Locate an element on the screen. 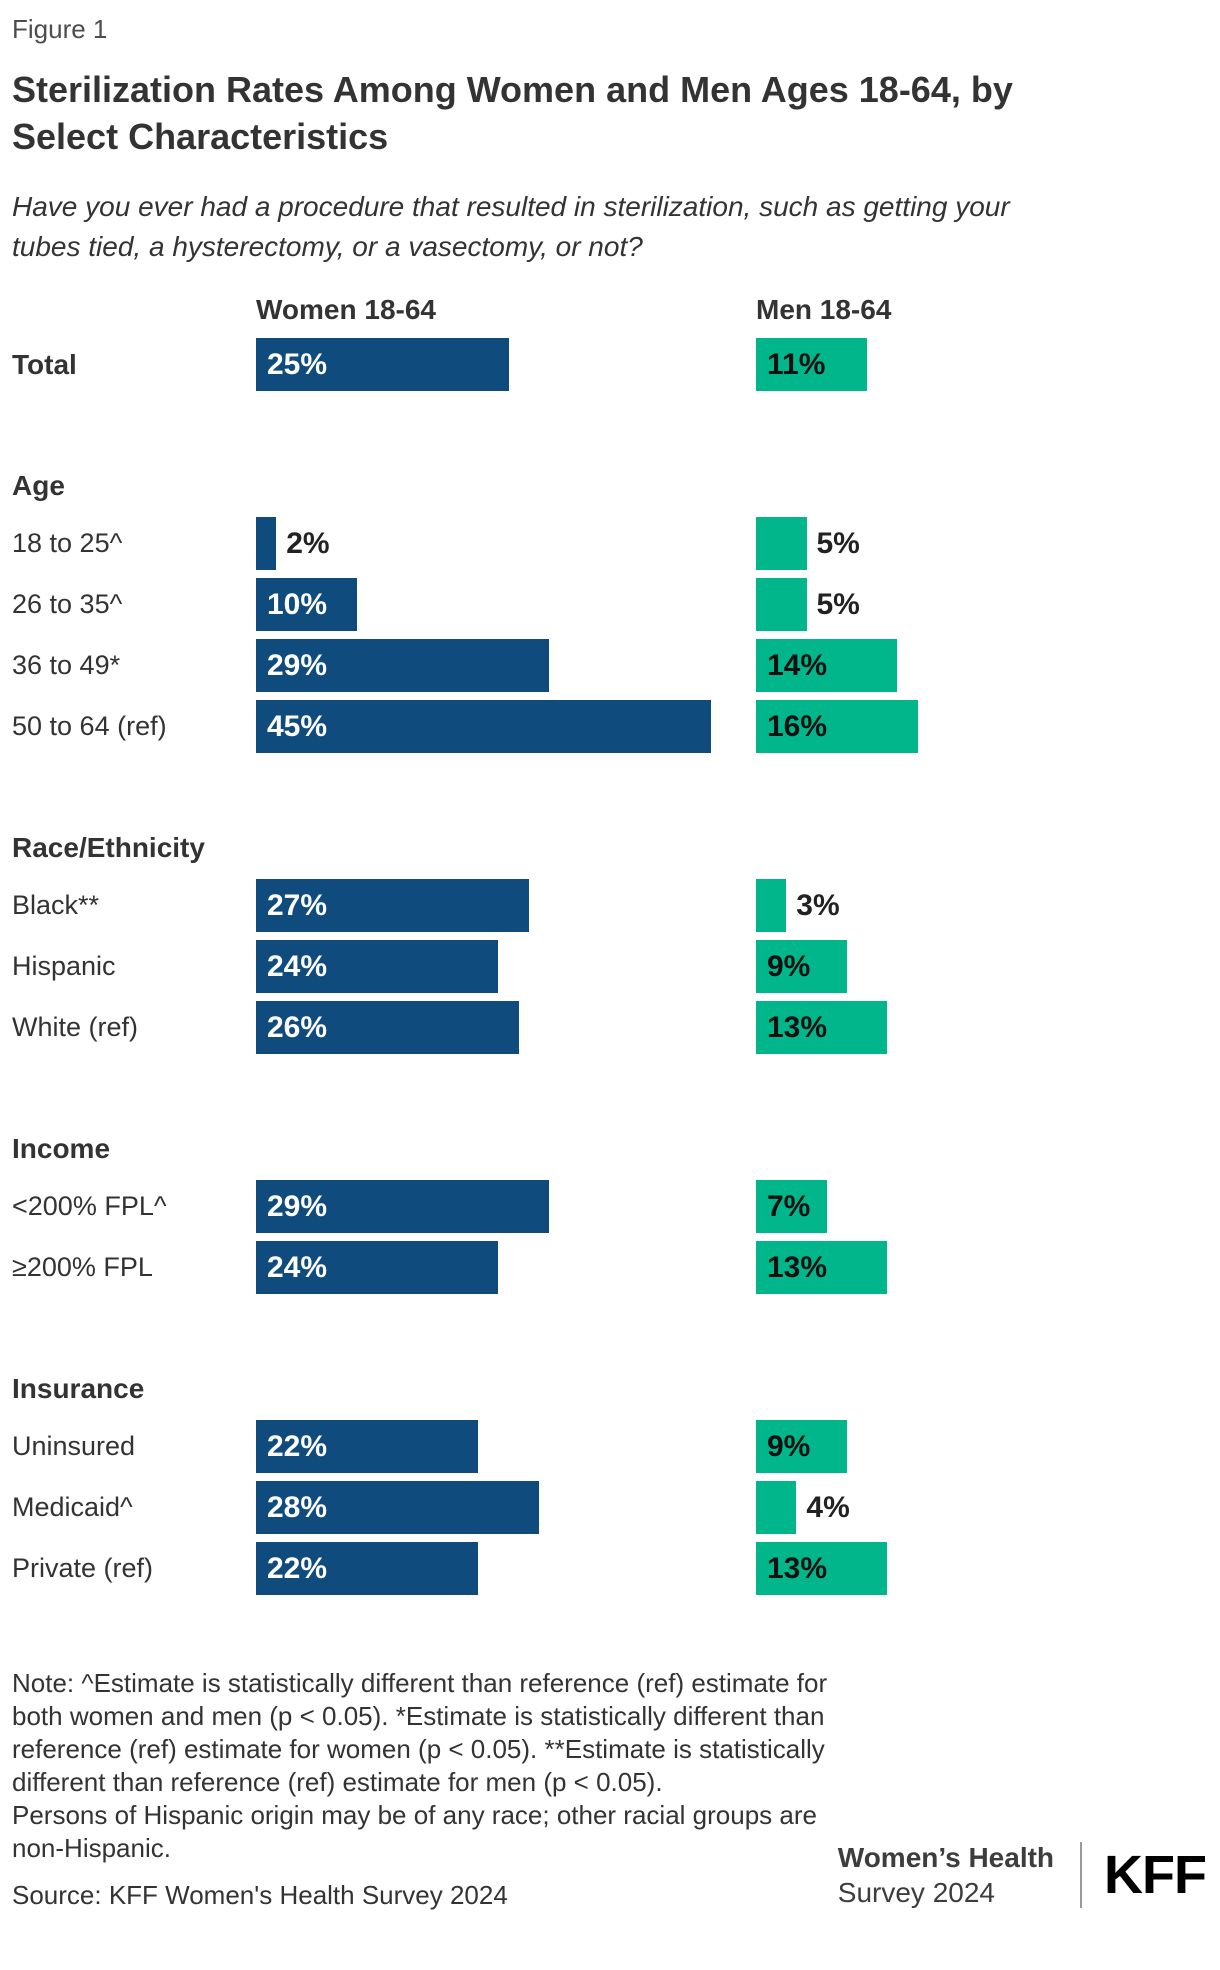 This screenshot has height=1970, width=1220. value-label: 25% is located at coordinates (297, 364).